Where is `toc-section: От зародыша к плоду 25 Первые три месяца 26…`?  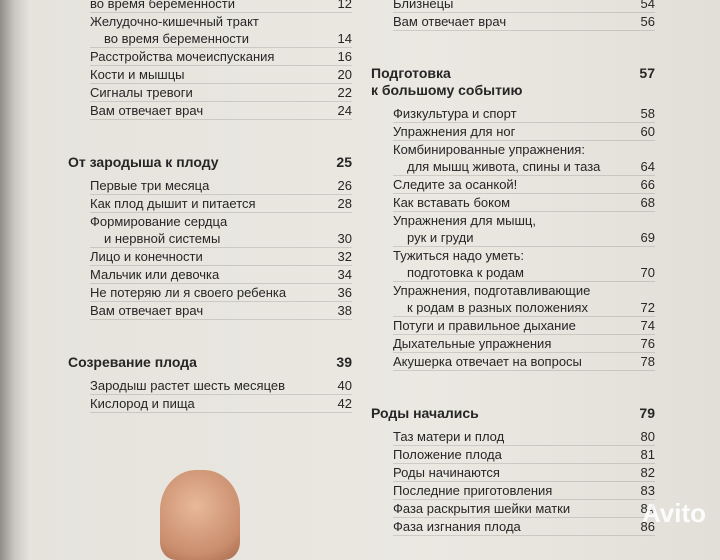
toc-section: От зародыша к плоду 25 Первые три месяца 26… is located at coordinates (210, 237).